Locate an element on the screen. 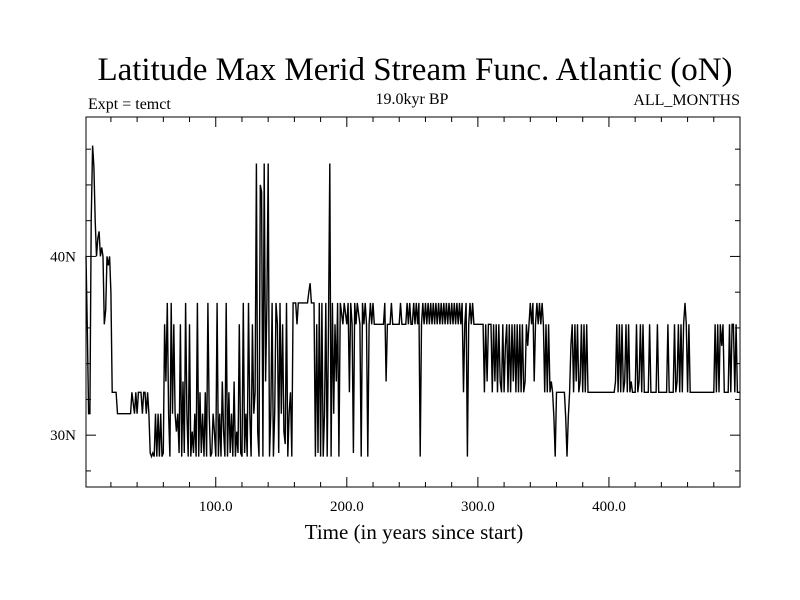 The width and height of the screenshot is (800, 600). y-tick-label: 40N is located at coordinates (63, 257).